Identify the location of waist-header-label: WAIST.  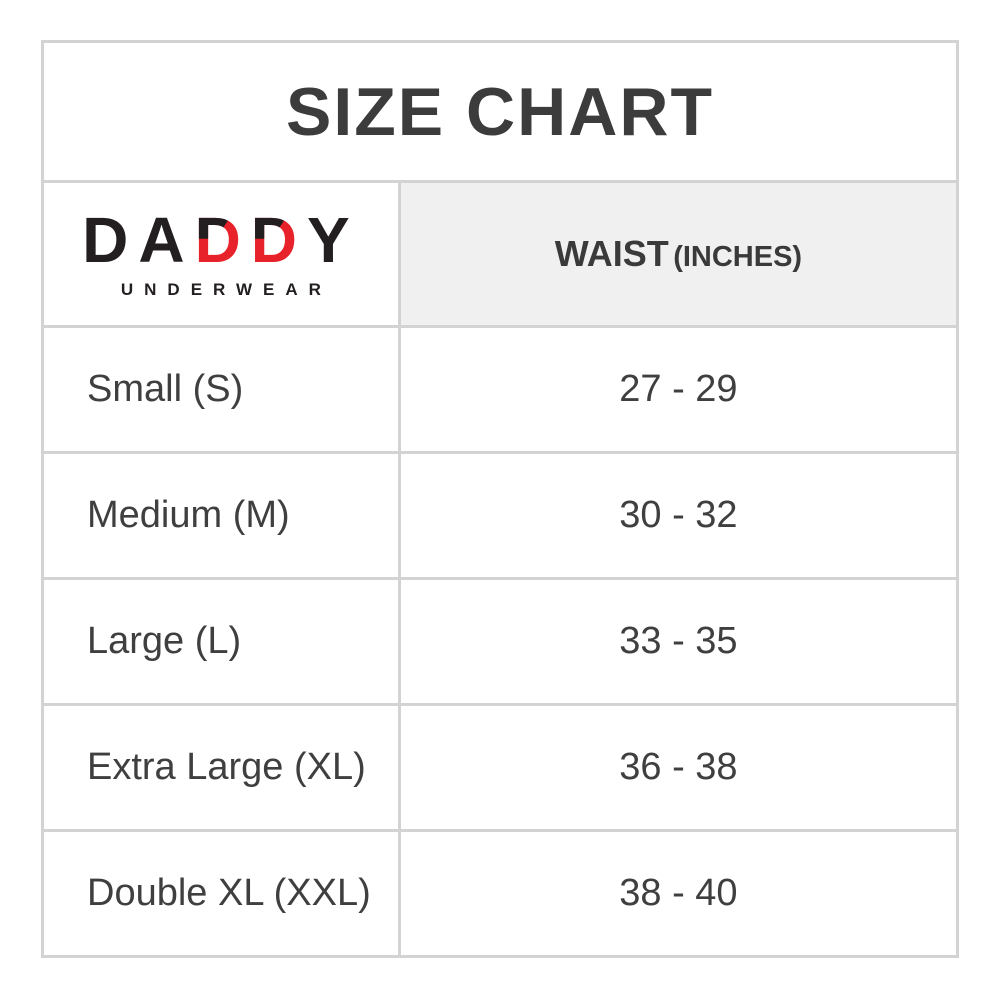
(611, 253).